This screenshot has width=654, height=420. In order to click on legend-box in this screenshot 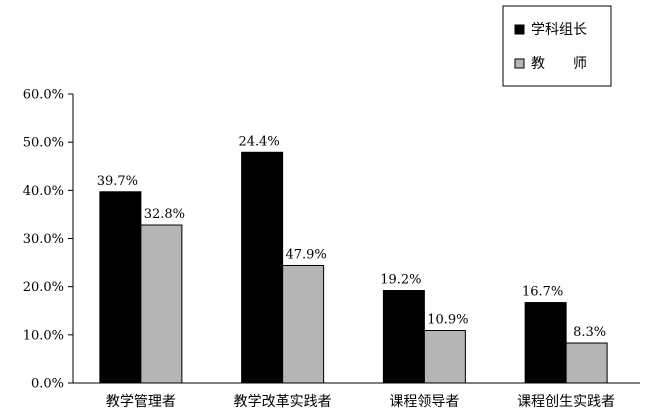, I will do `click(557, 46)`.